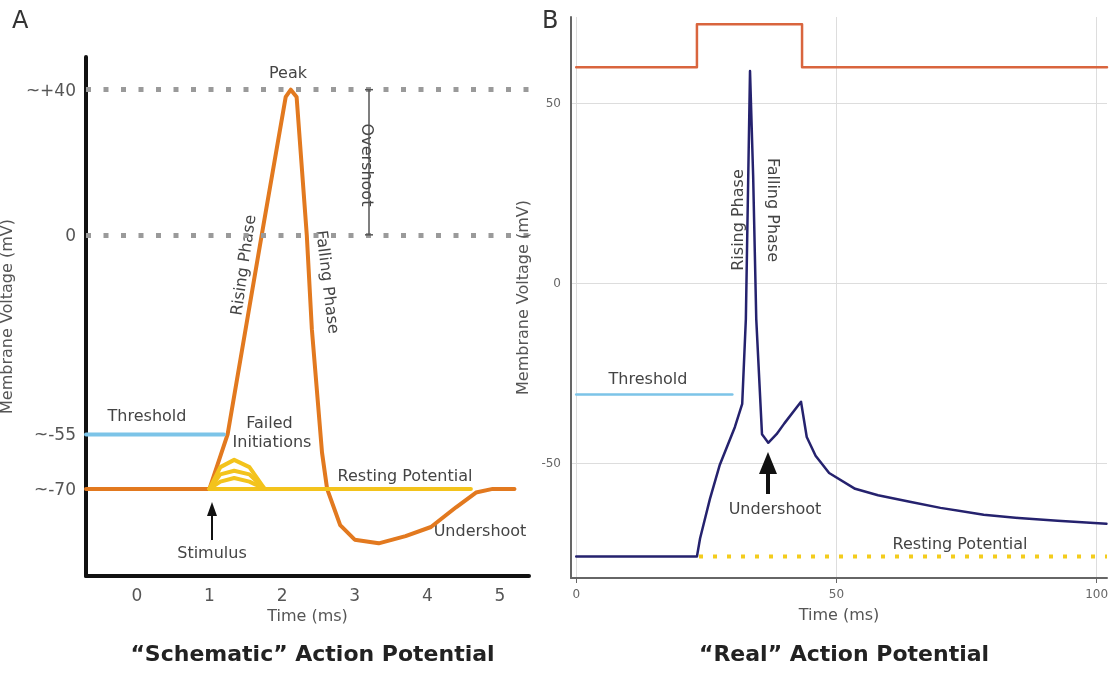 This screenshot has width=1112, height=675. Describe the element at coordinates (550, 20) in the screenshot. I see `text: B` at that location.